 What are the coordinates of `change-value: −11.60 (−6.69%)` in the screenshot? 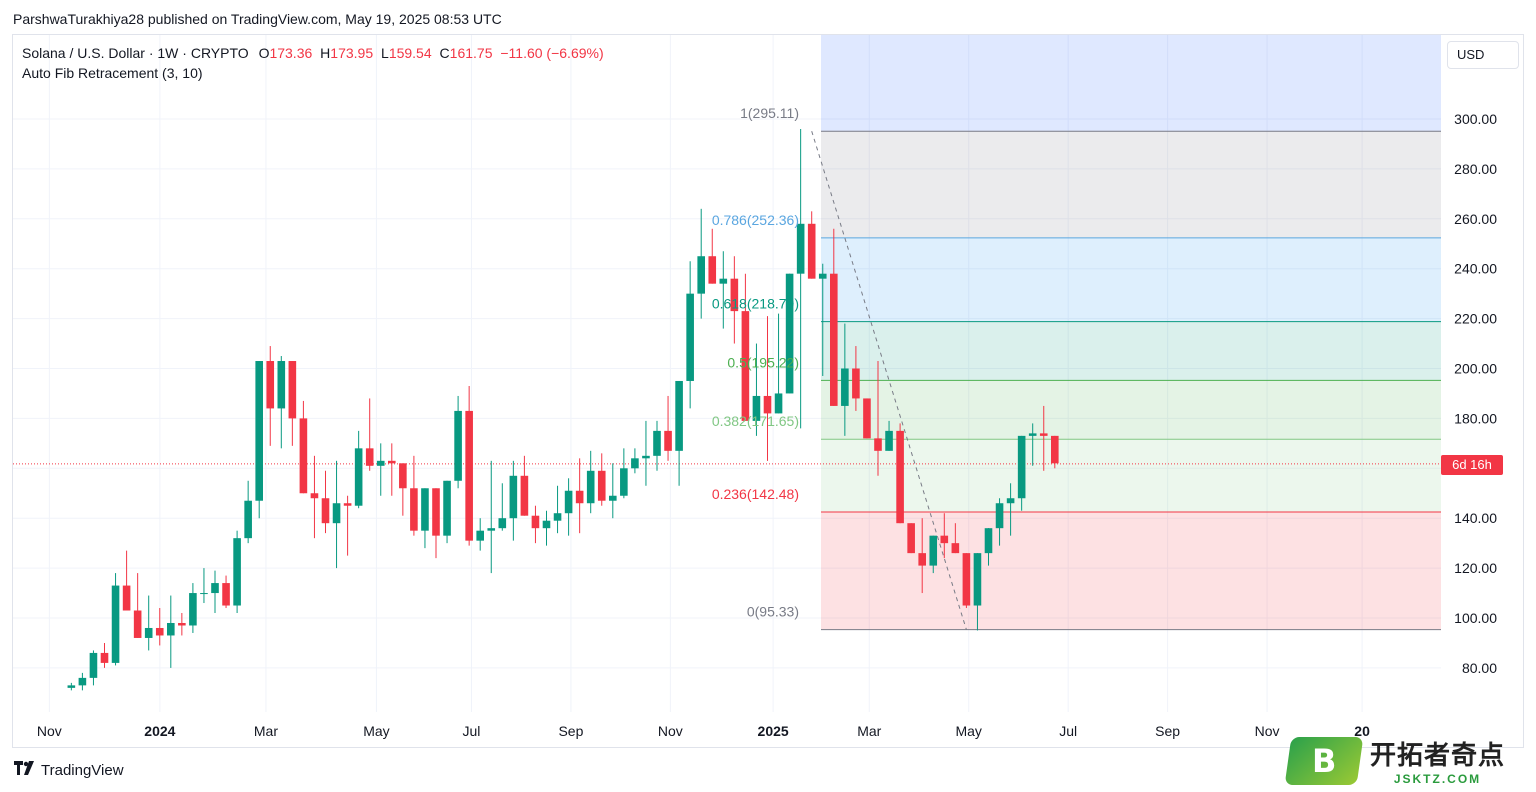 It's located at (552, 53).